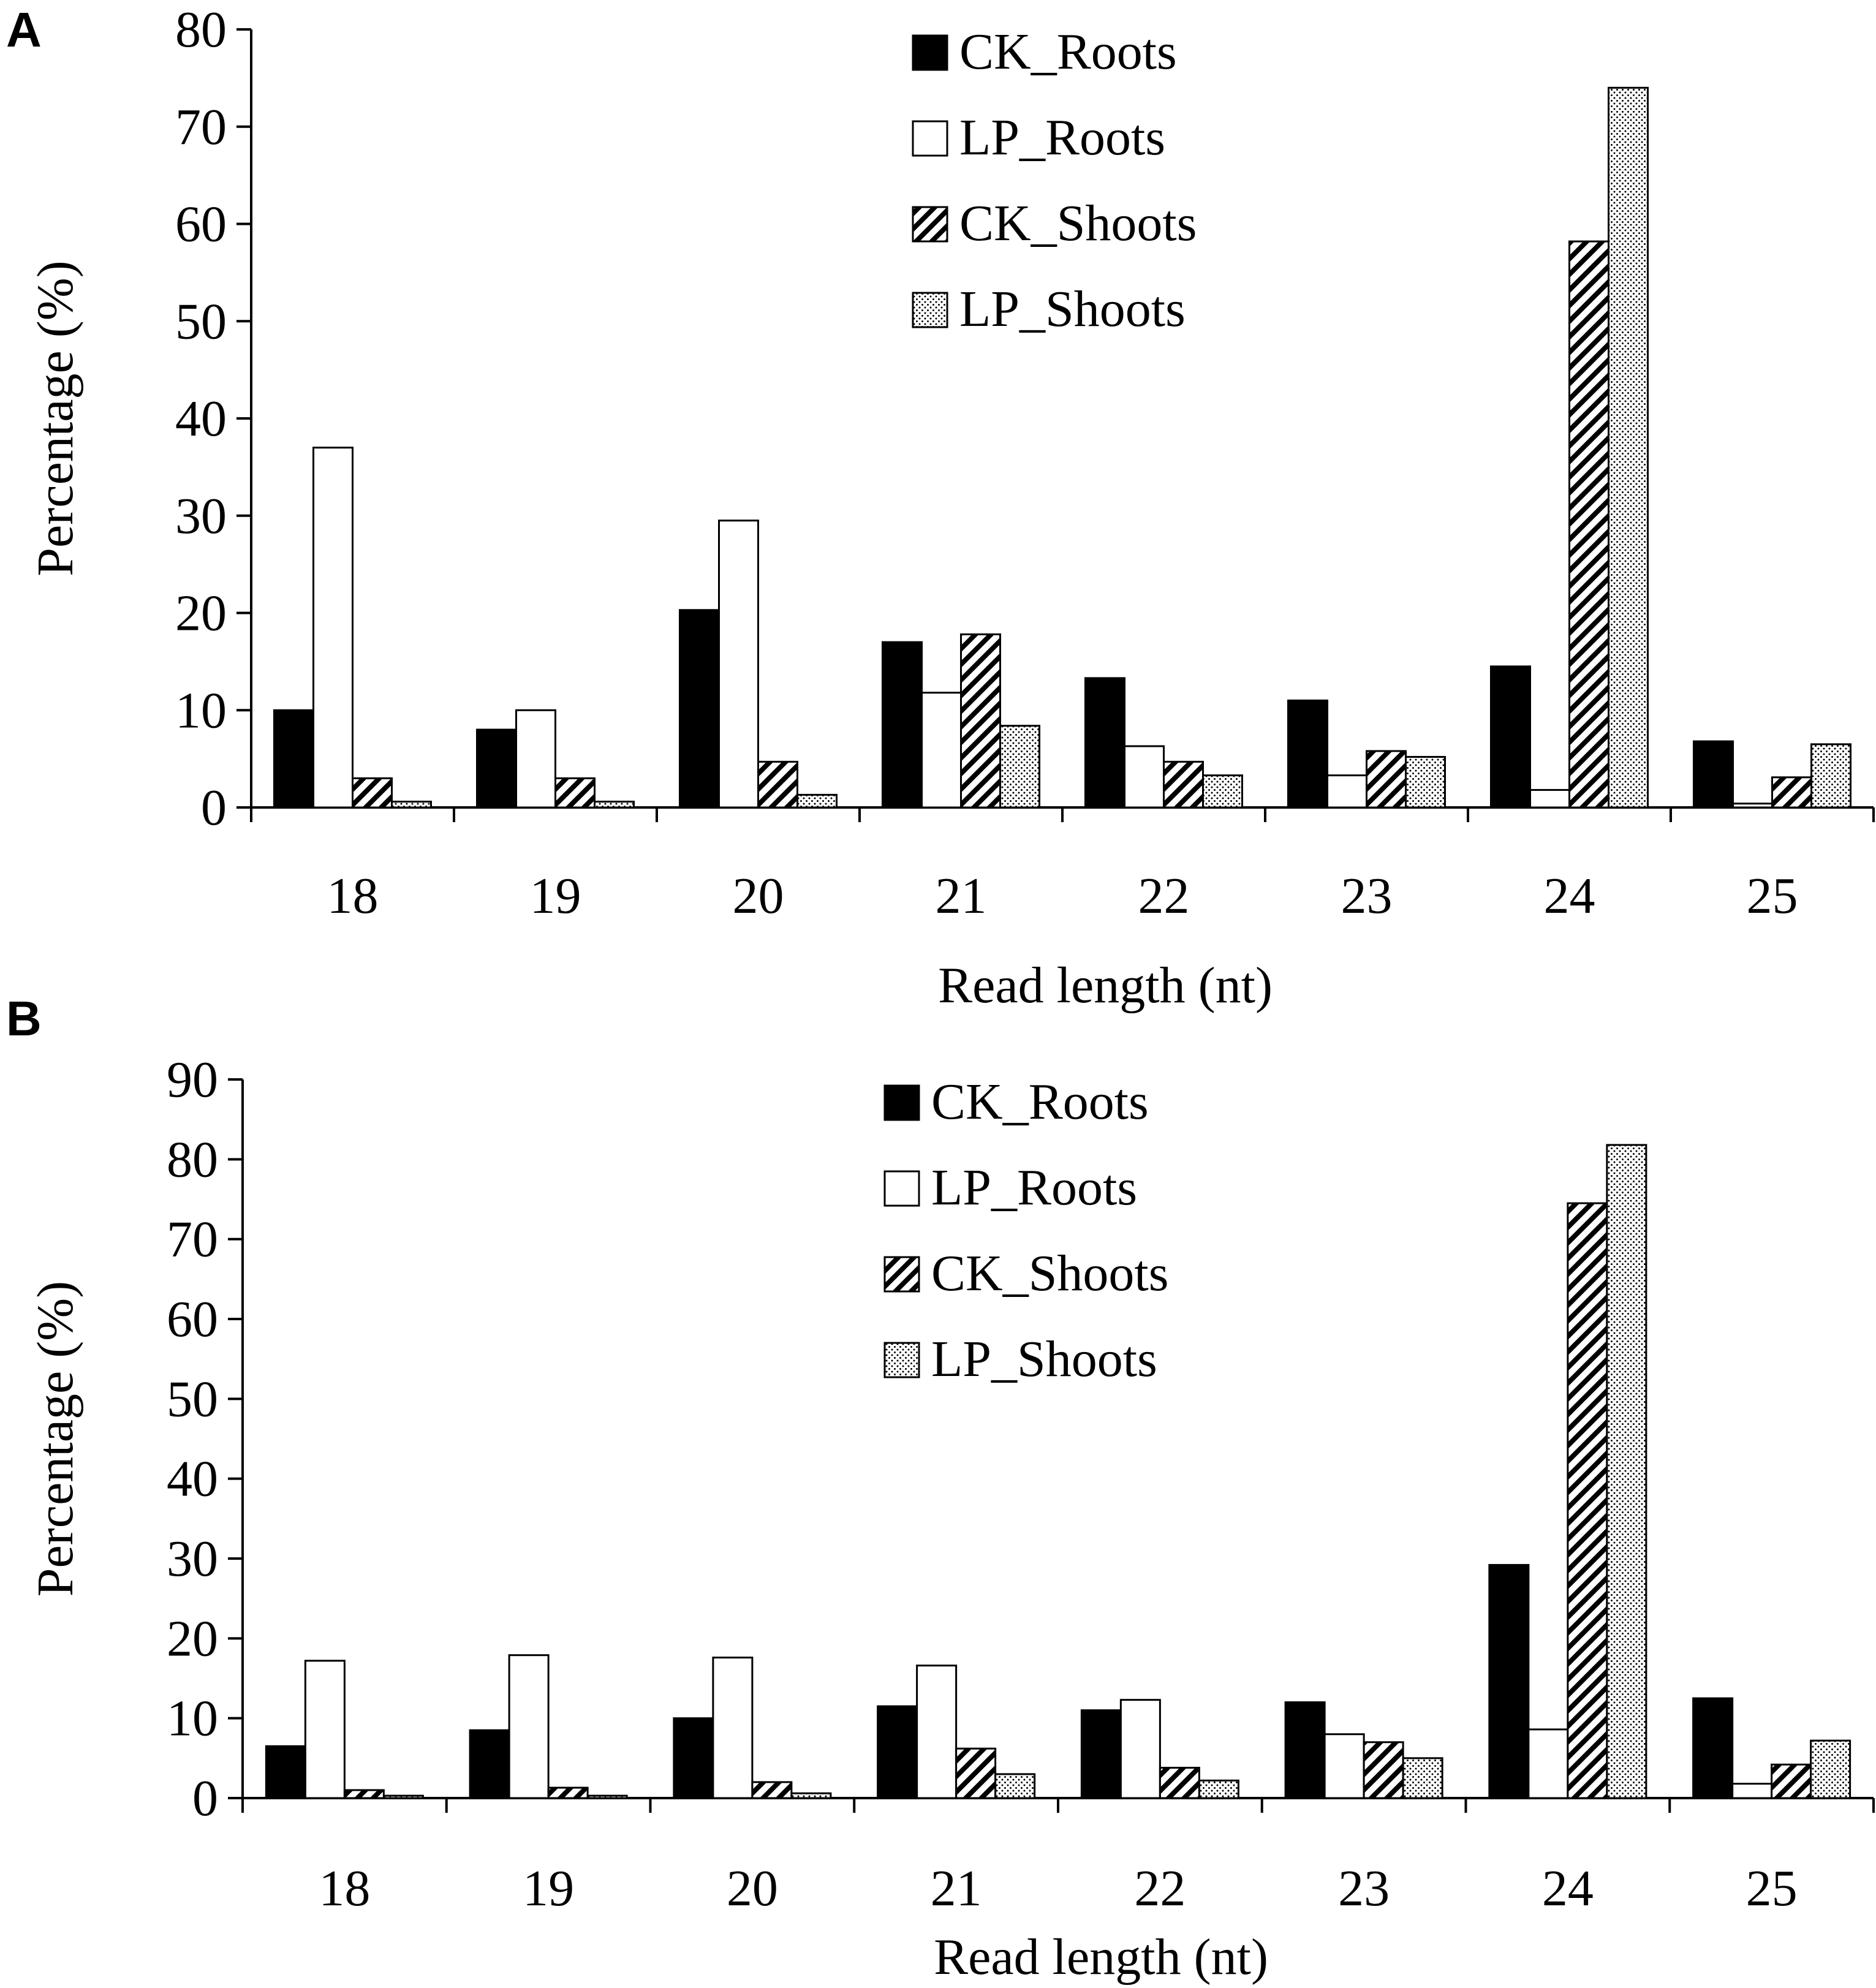 The image size is (1876, 1988). What do you see at coordinates (1364, 1889) in the screenshot?
I see `panel-b-x-tick-label: 23` at bounding box center [1364, 1889].